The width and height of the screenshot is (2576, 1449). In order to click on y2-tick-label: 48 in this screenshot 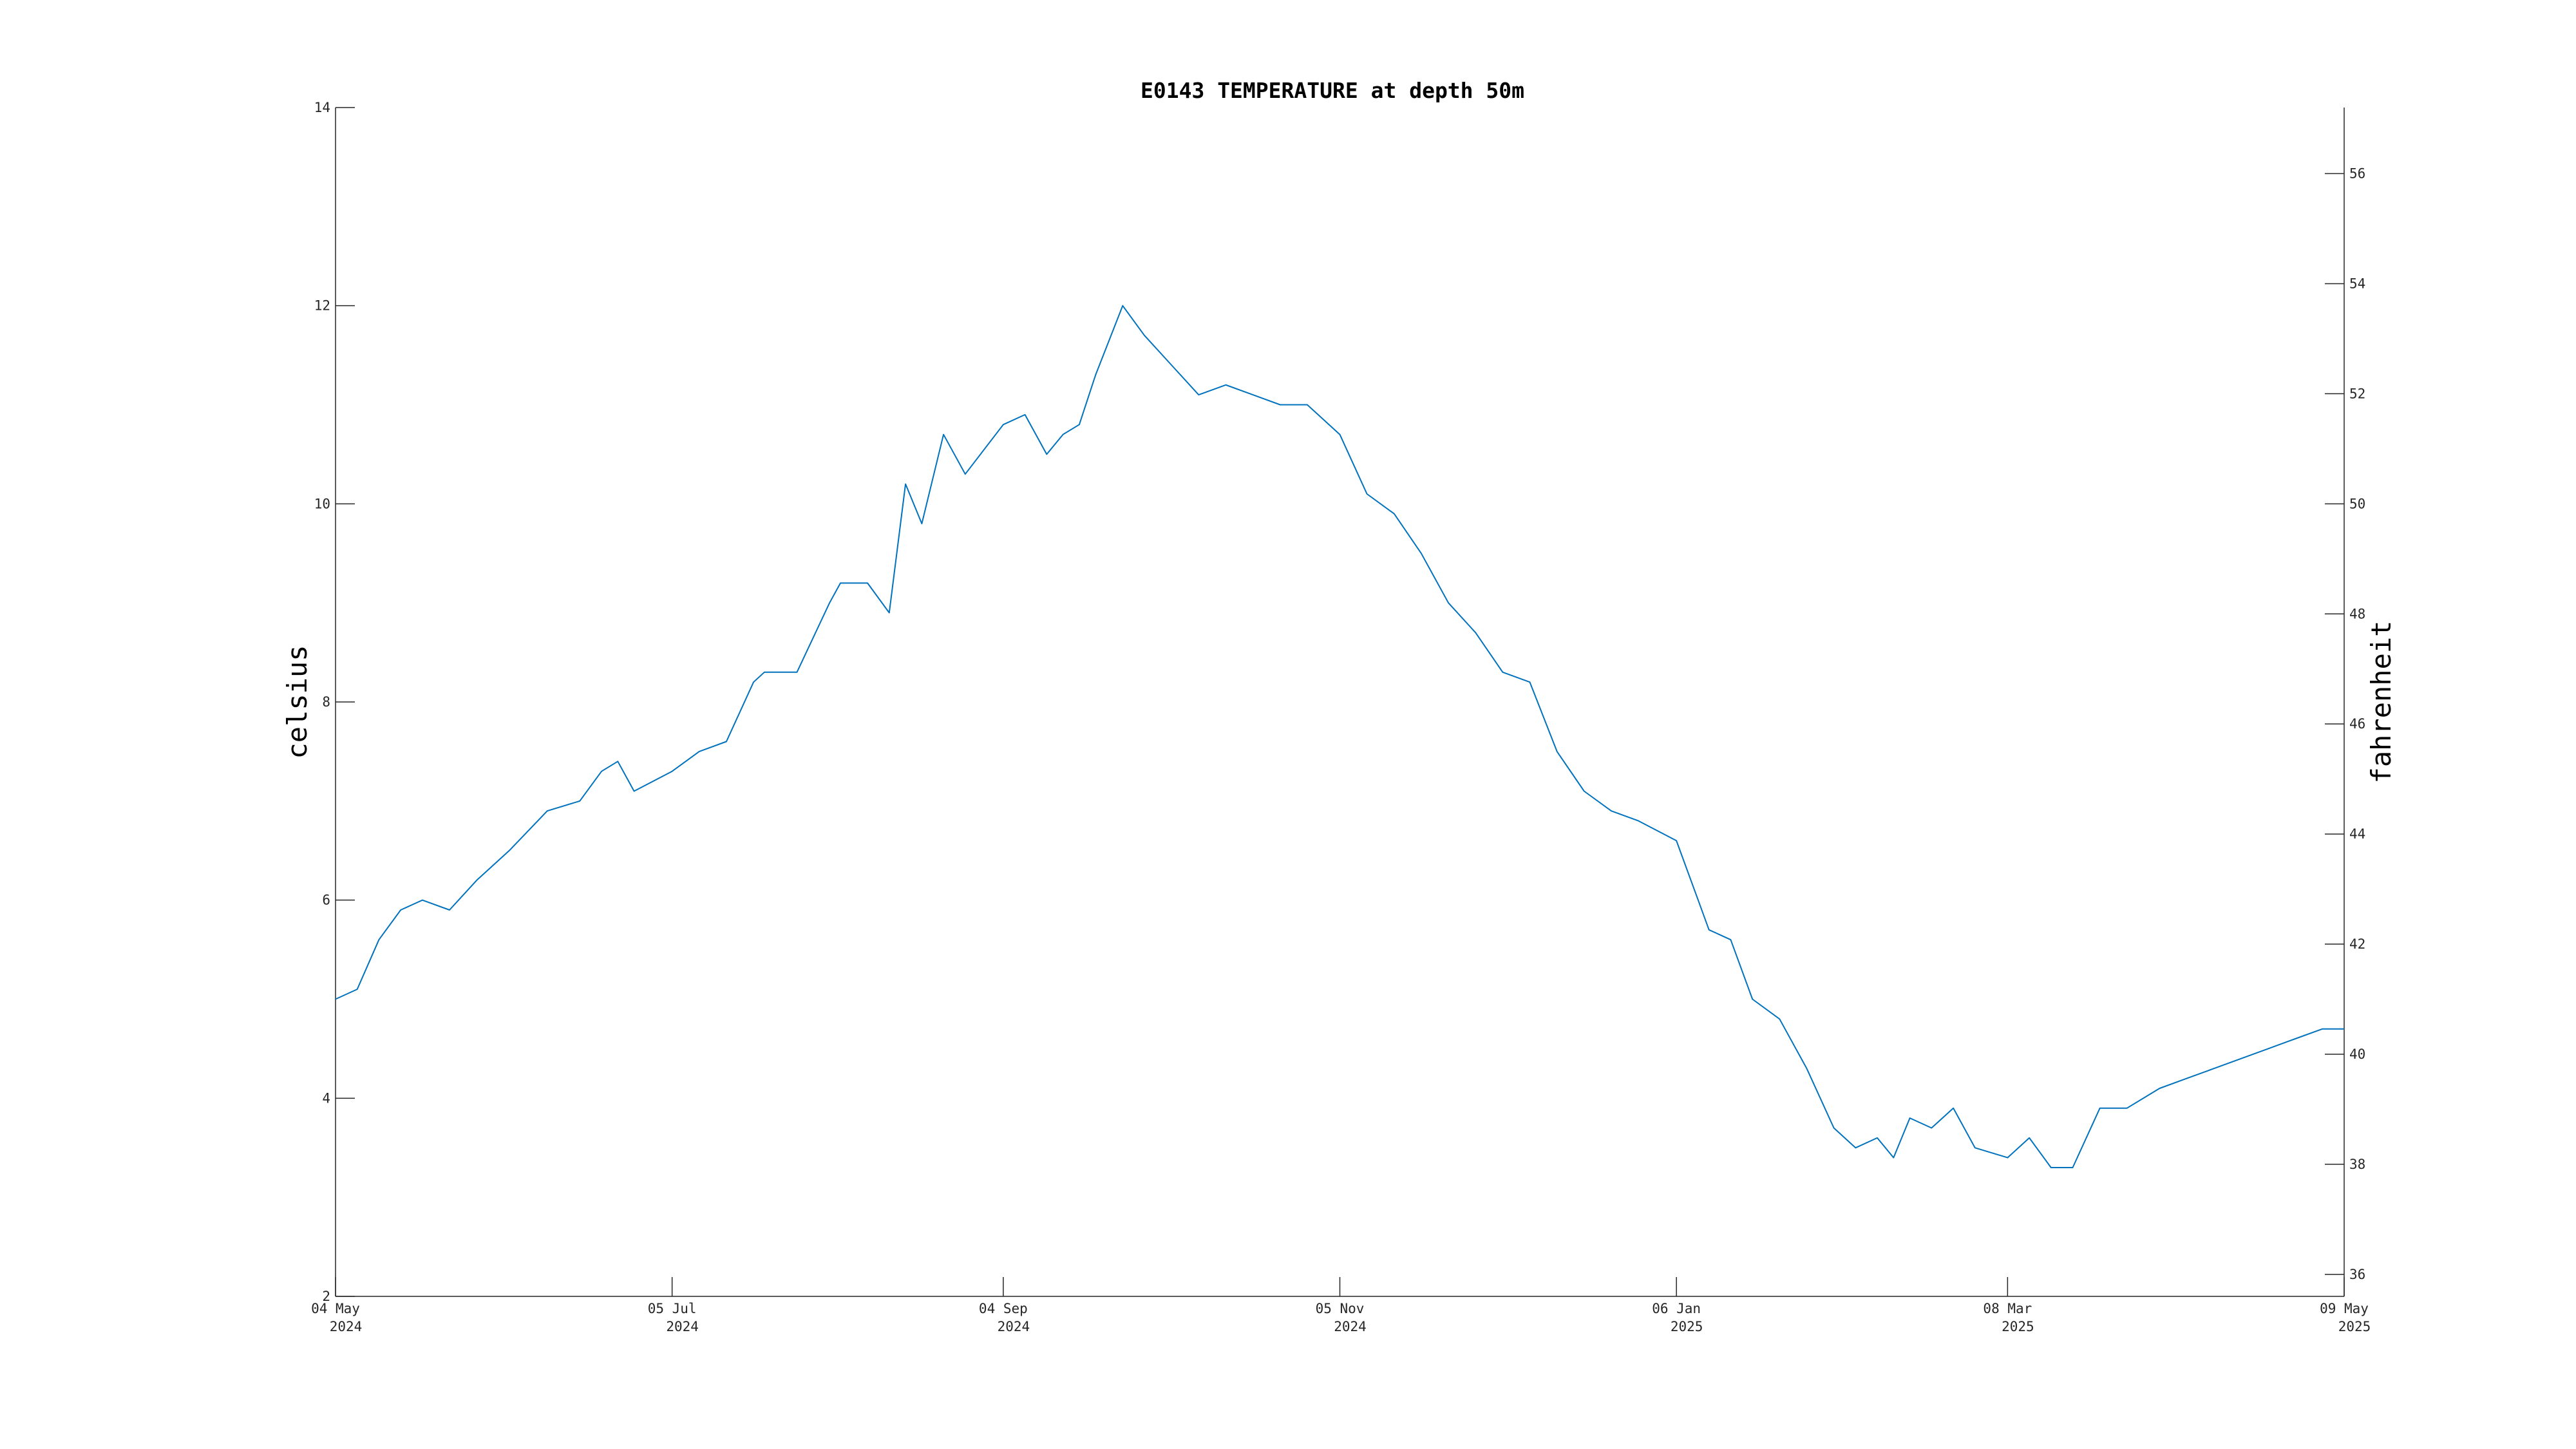, I will do `click(2357, 613)`.